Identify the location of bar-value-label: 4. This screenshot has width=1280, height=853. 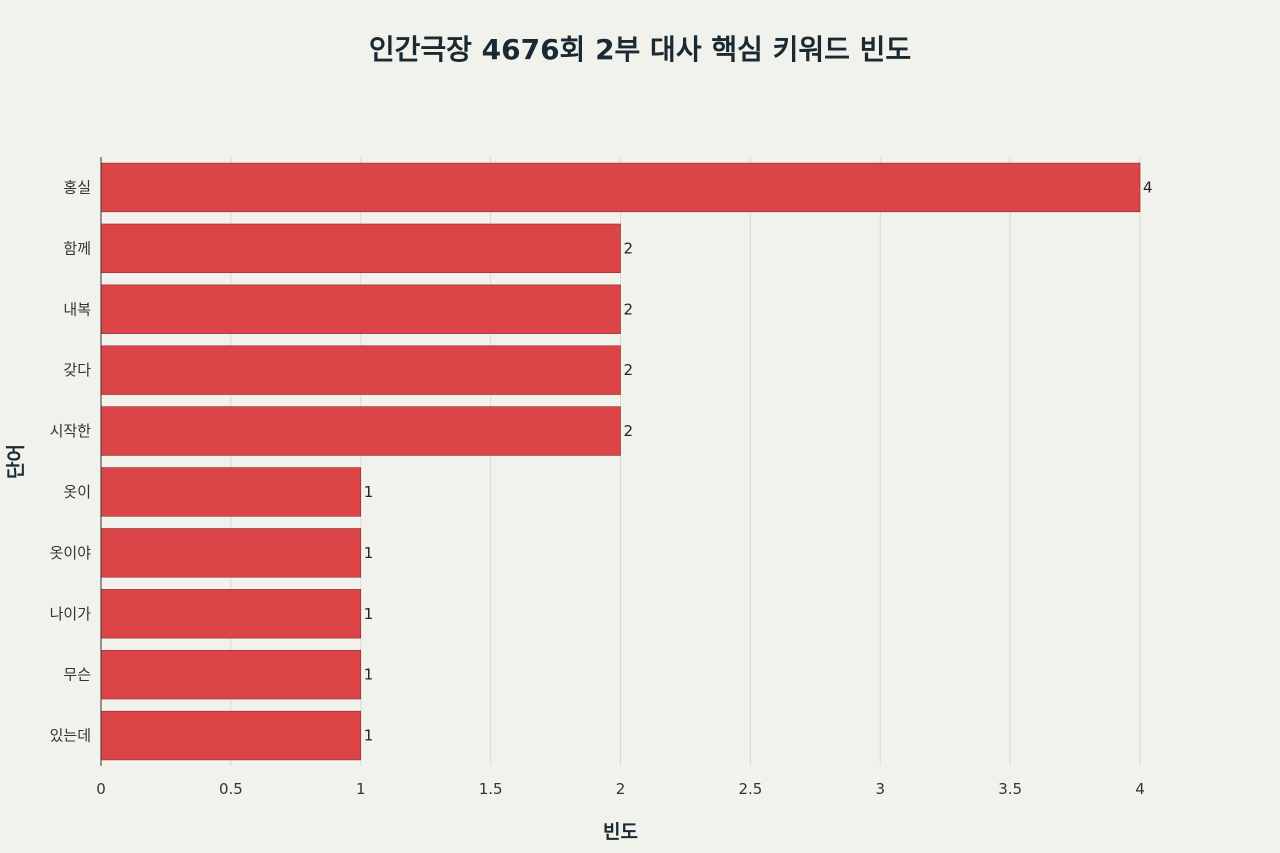
(1148, 187).